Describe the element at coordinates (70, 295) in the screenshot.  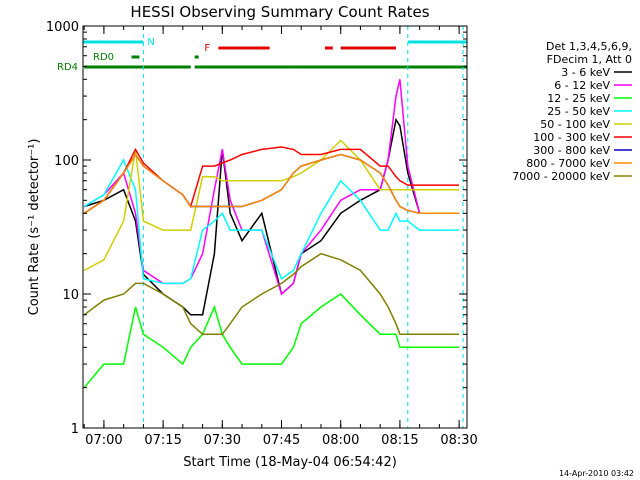
I see `y-tick-label: 10` at that location.